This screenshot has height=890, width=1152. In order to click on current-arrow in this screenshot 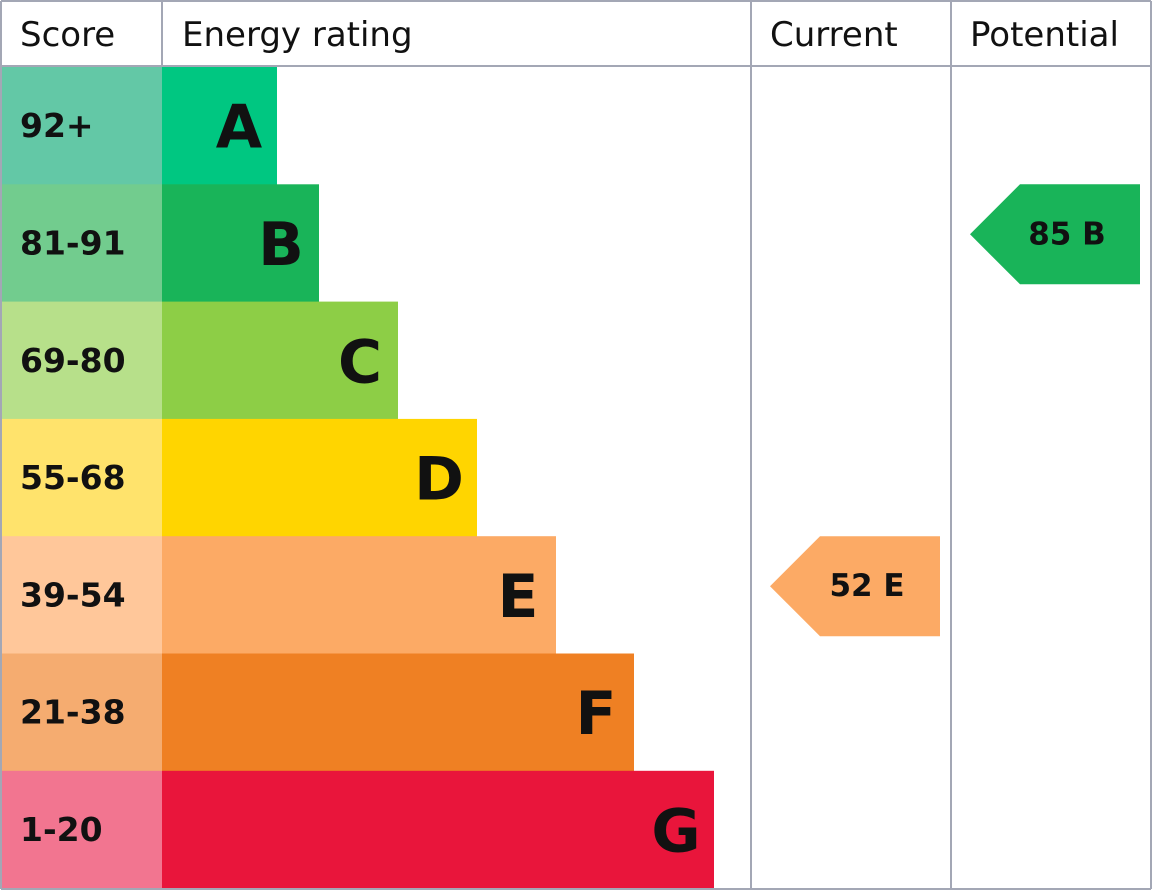, I will do `click(855, 586)`.